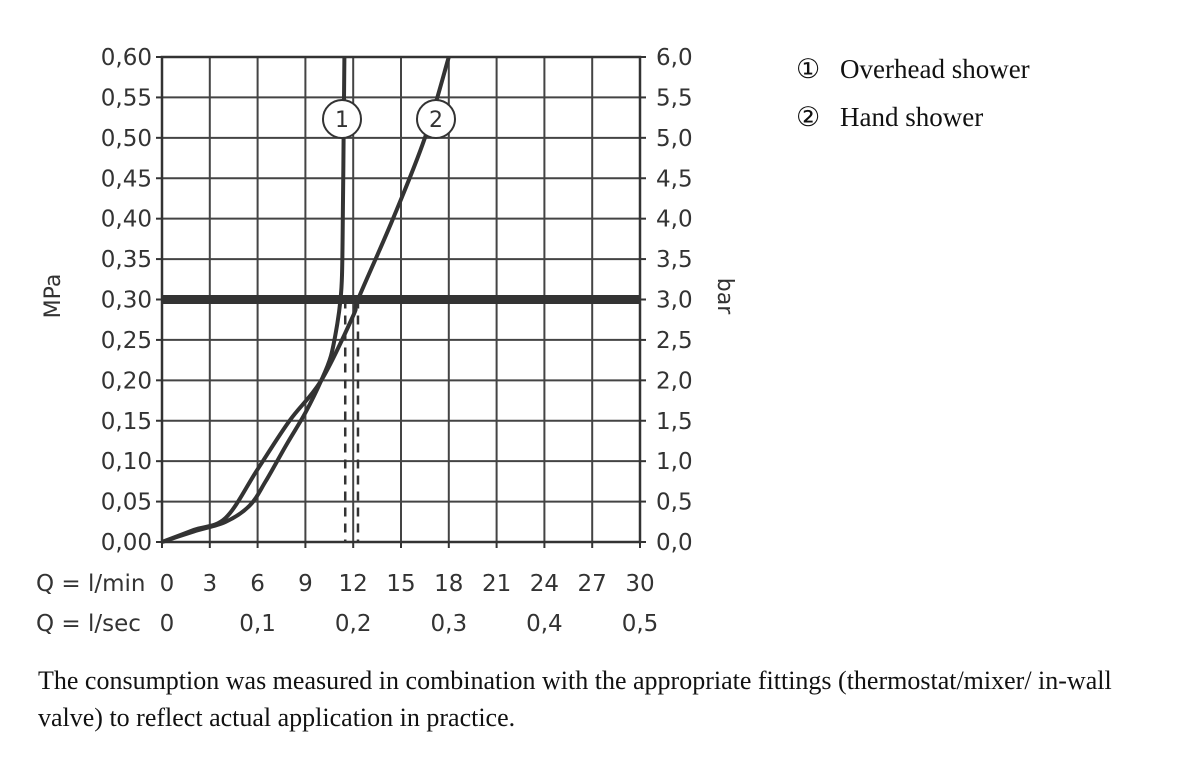 This screenshot has width=1200, height=765. What do you see at coordinates (544, 624) in the screenshot?
I see `x-tick-label-lsec: 0,4` at bounding box center [544, 624].